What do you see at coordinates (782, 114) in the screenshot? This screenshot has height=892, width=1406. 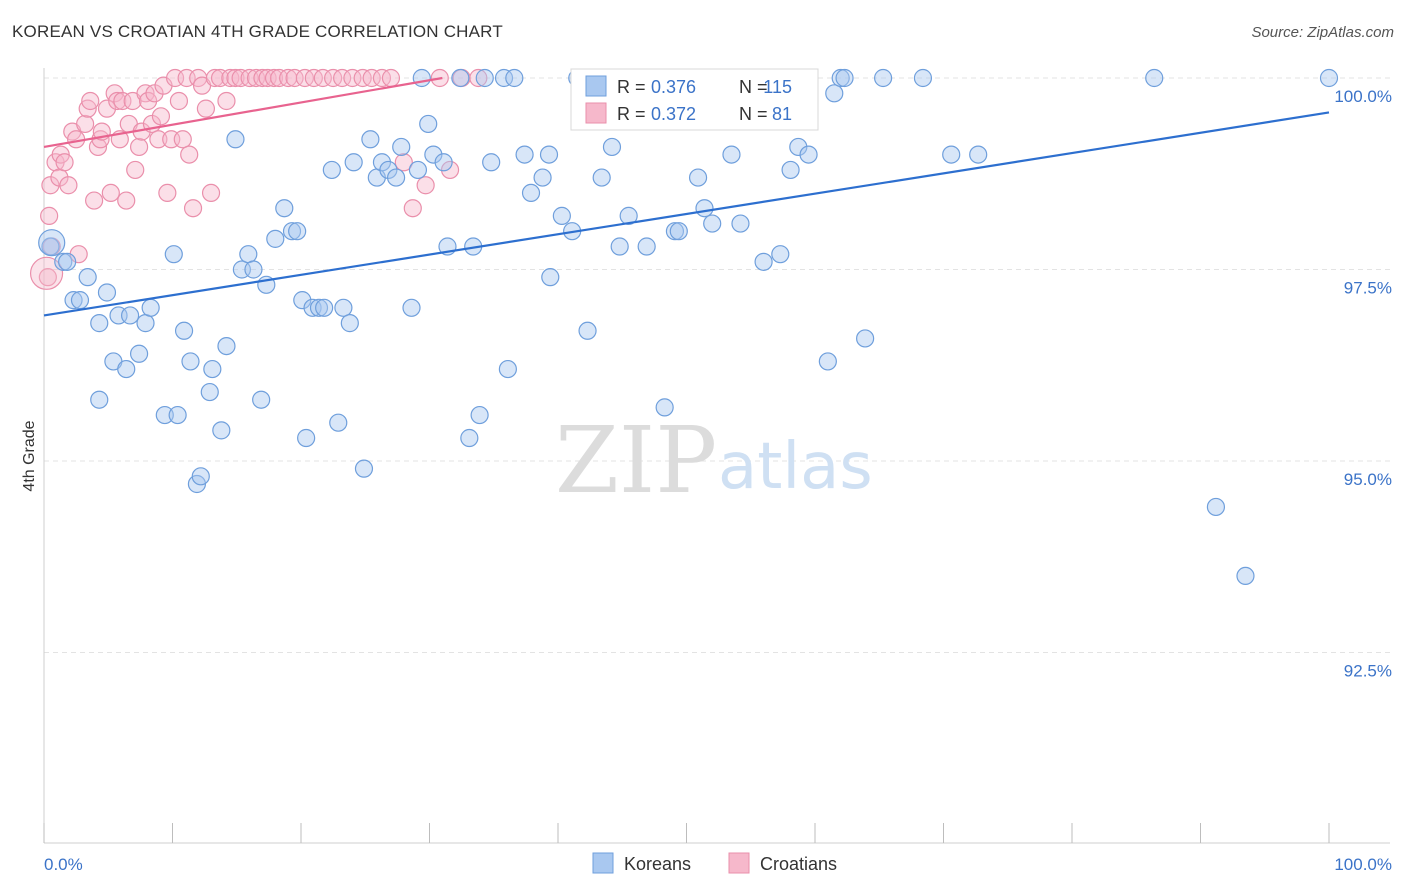 I see `legend-n-value: 81` at bounding box center [782, 114].